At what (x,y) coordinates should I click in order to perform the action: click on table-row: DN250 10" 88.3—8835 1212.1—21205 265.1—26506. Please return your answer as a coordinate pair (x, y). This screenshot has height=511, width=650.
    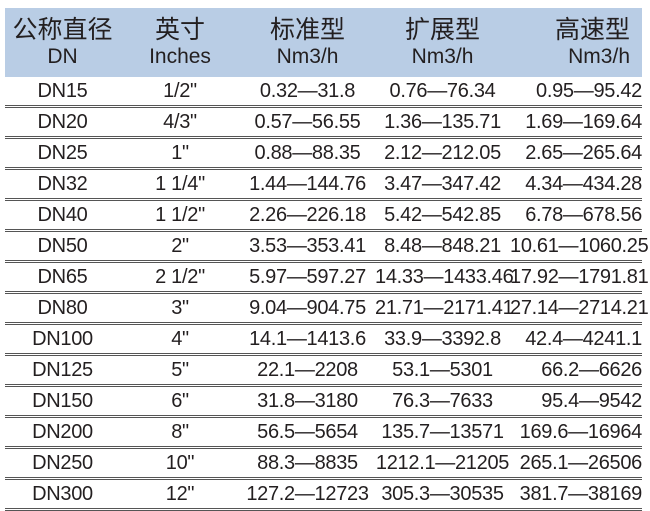
    Looking at the image, I should click on (323, 464).